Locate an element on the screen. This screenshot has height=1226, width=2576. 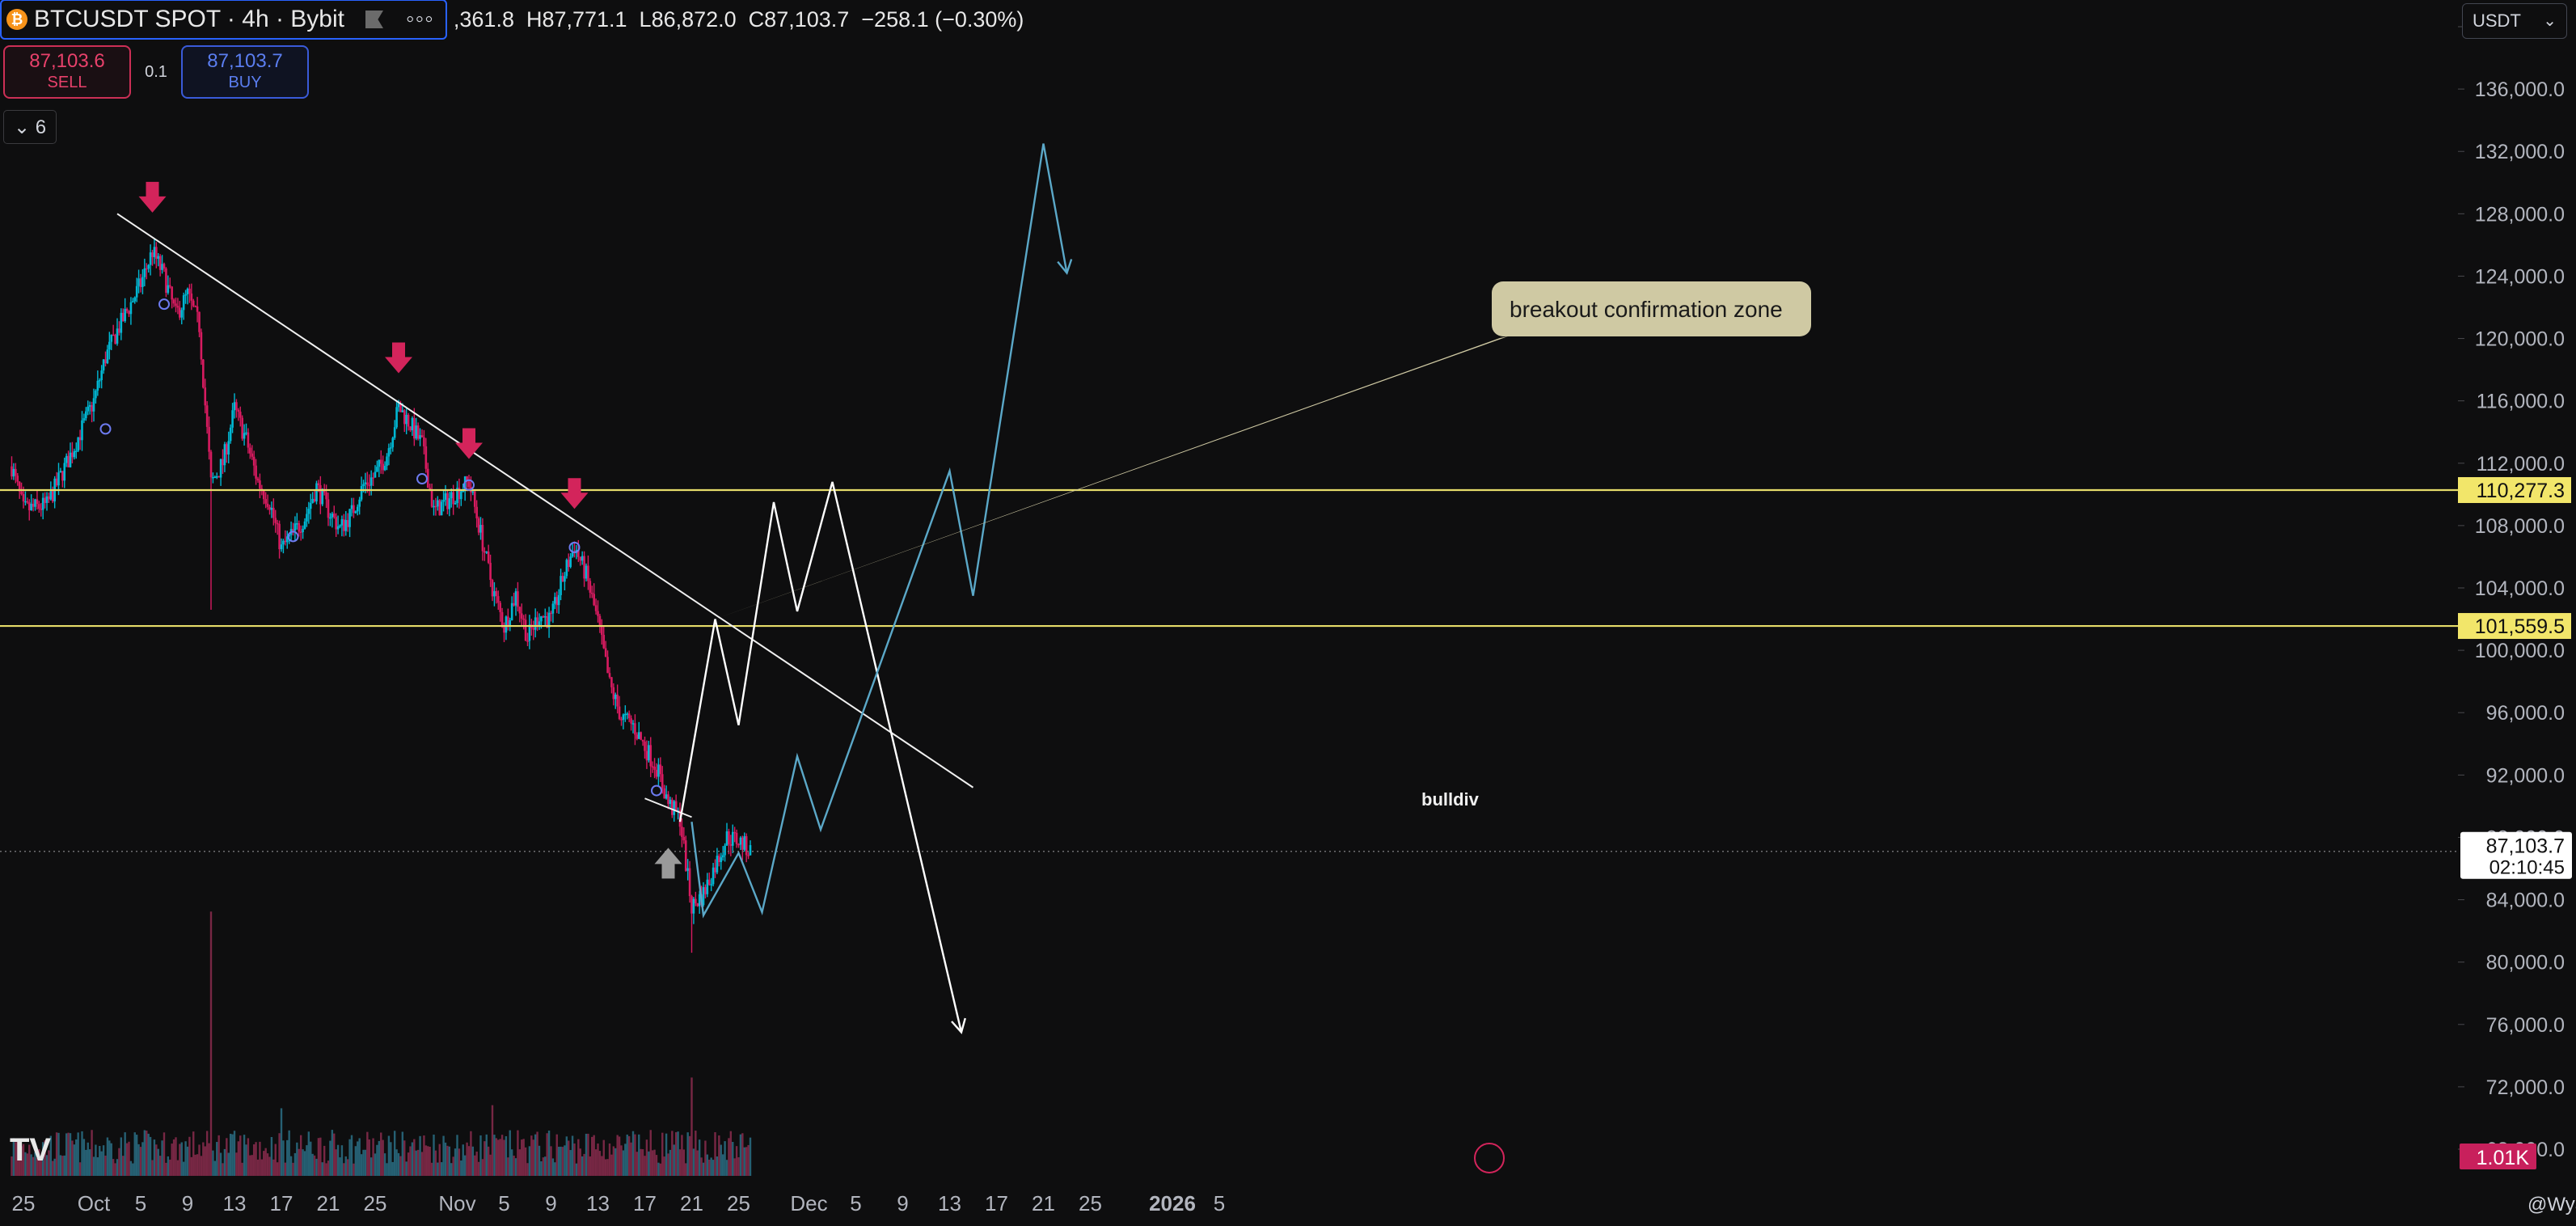
chevron-down-icon: ⌄ is located at coordinates (2550, 21).